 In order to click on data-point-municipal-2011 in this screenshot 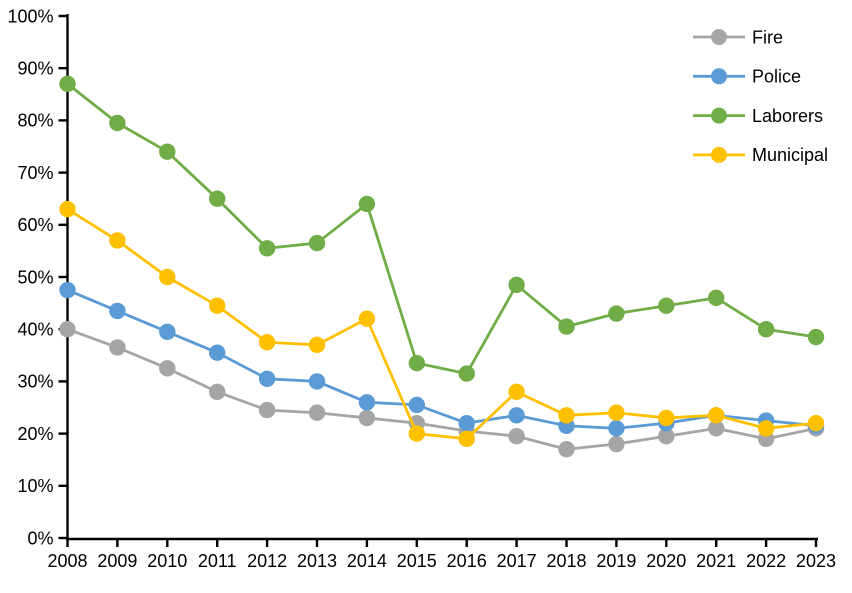, I will do `click(217, 305)`.